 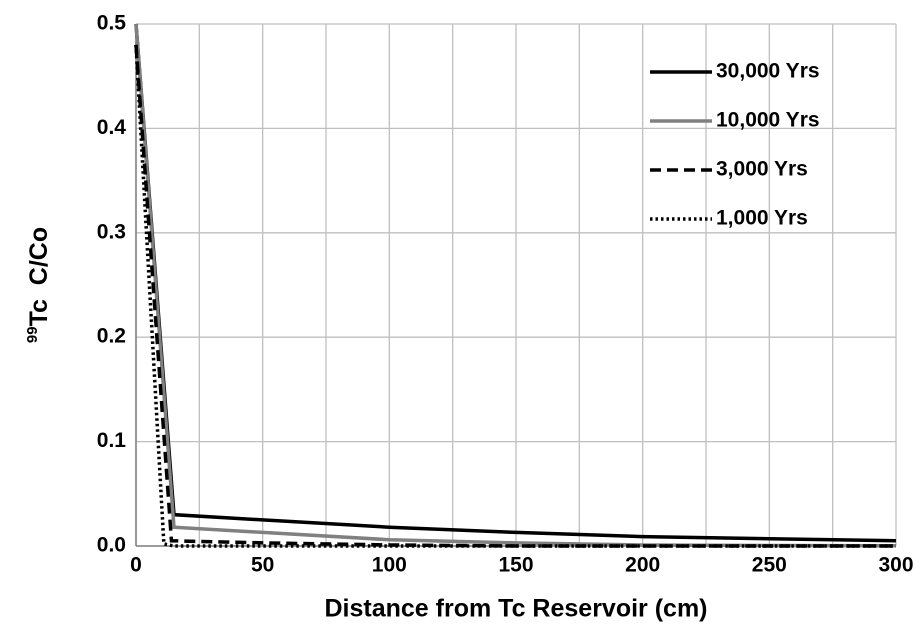 What do you see at coordinates (768, 120) in the screenshot?
I see `legend-label: 10,000 Yrs` at bounding box center [768, 120].